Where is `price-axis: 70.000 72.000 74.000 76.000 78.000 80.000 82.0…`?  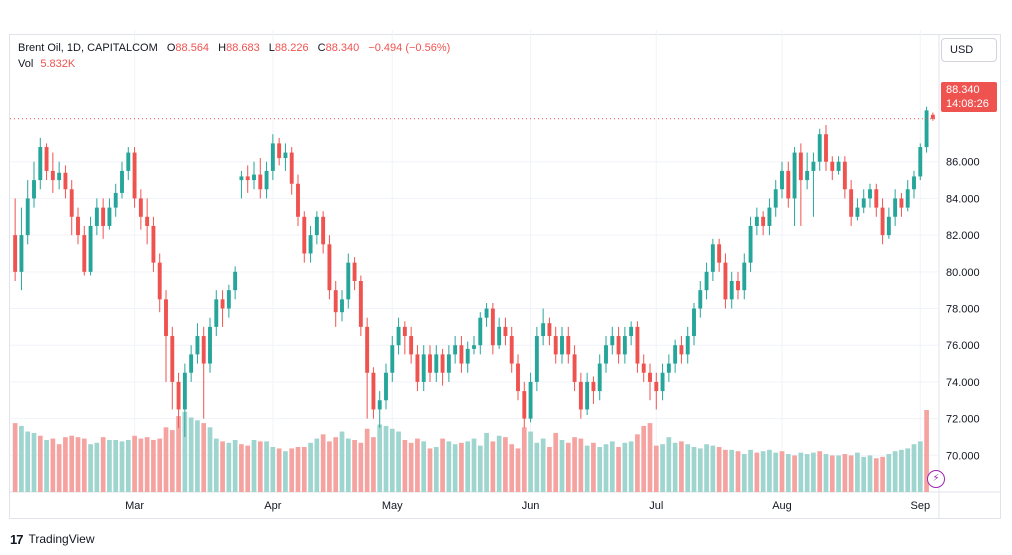 price-axis: 70.000 72.000 74.000 76.000 78.000 80.000 82.0… is located at coordinates (963, 310).